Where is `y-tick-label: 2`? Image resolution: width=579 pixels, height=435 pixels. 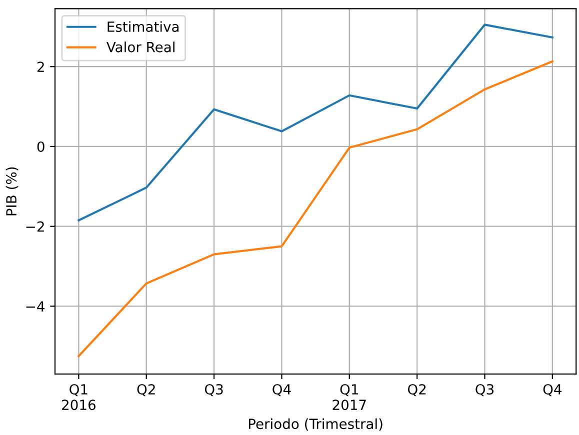
y-tick-label: 2 is located at coordinates (40, 67).